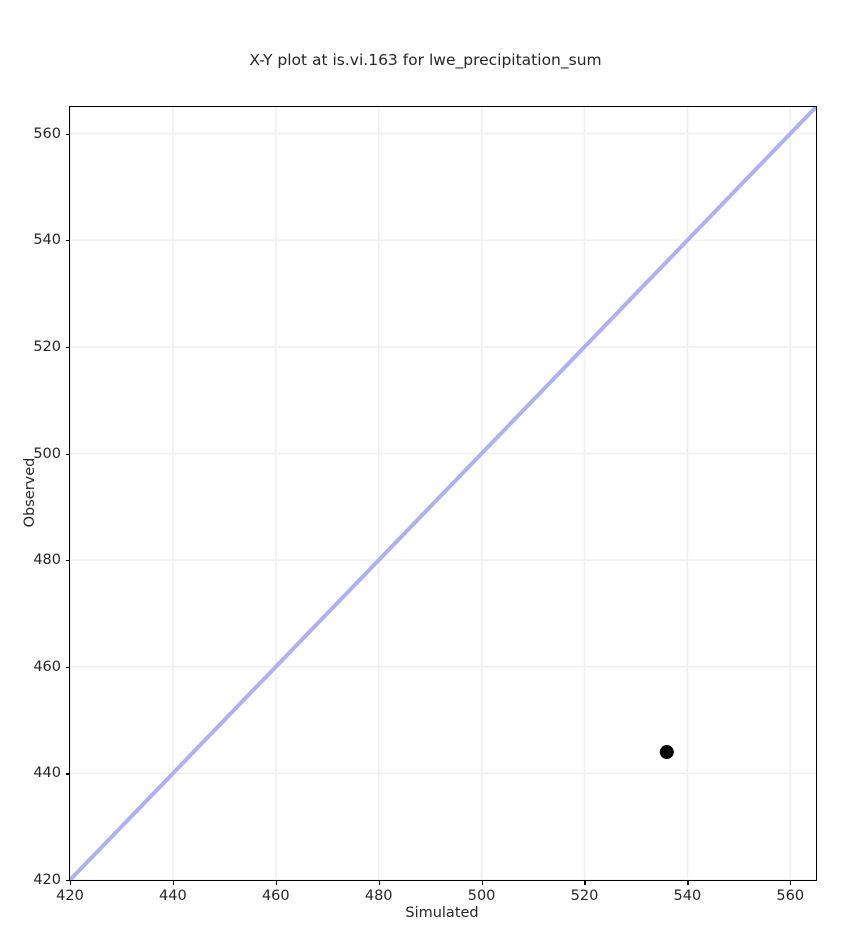 The image size is (851, 934). Describe the element at coordinates (47, 880) in the screenshot. I see `y-tick-label: 420` at that location.